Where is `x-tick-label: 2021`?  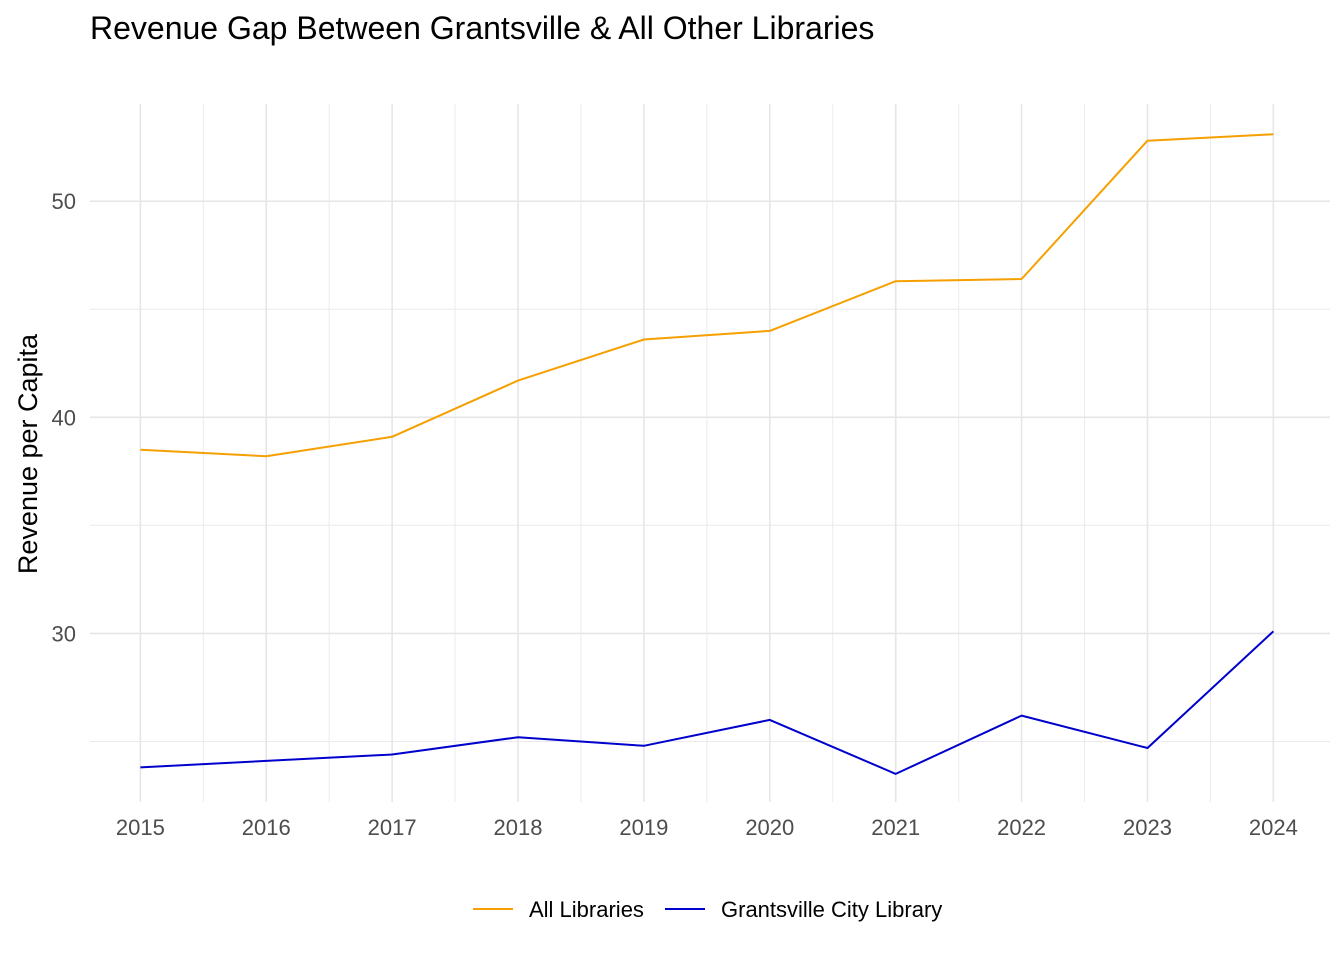 x-tick-label: 2021 is located at coordinates (895, 827).